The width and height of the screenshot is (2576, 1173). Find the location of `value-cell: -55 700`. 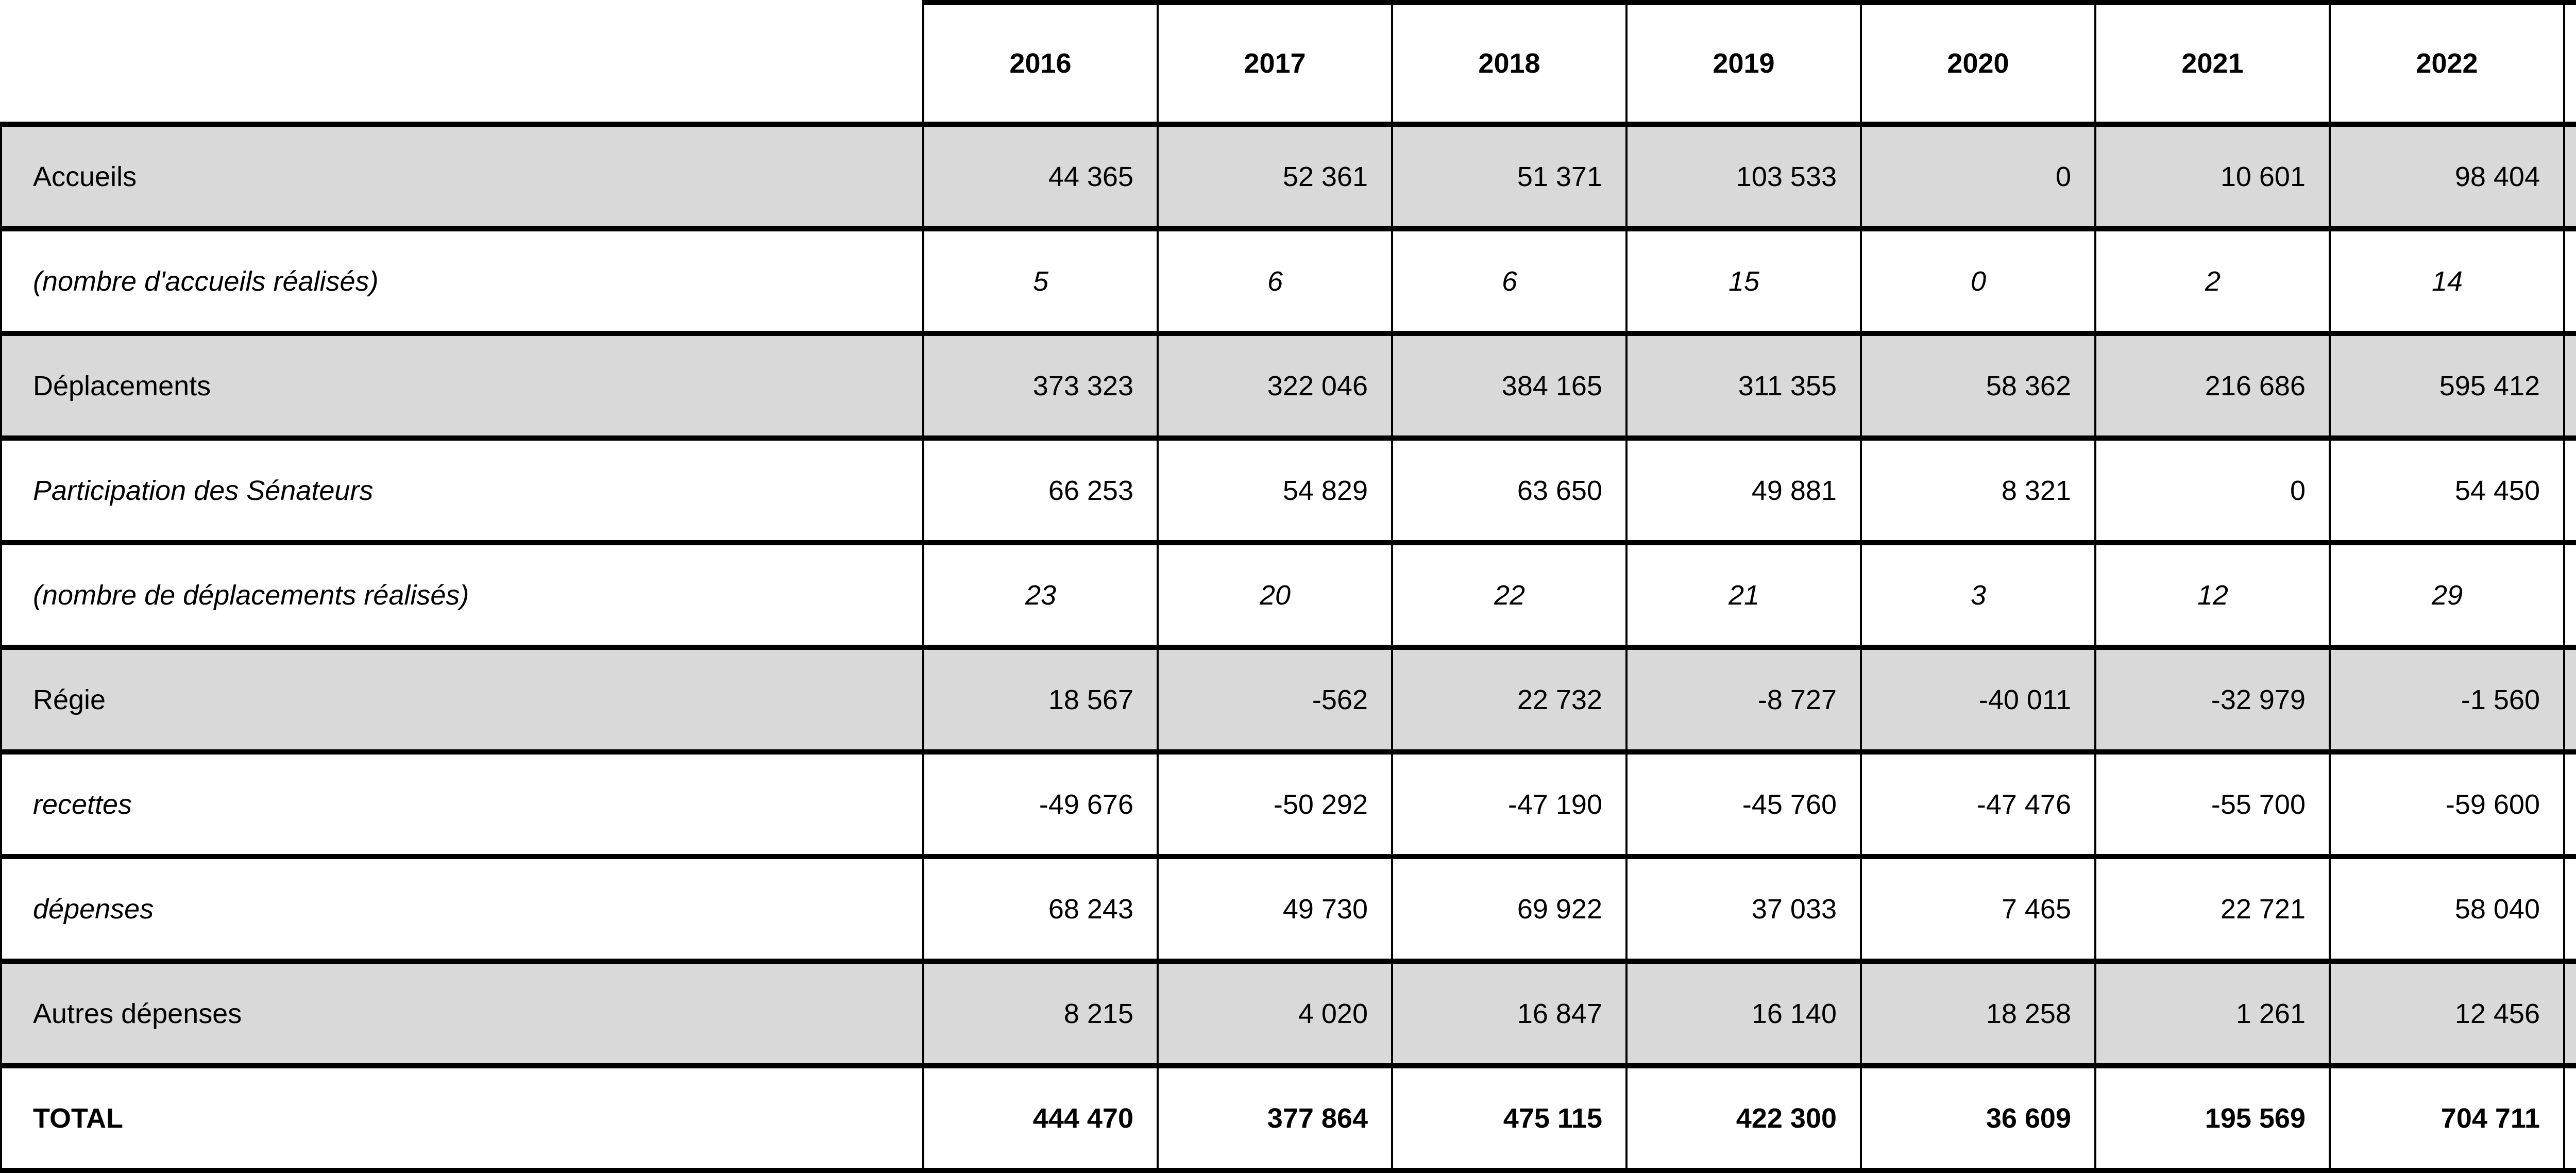

value-cell: -55 700 is located at coordinates (2212, 804).